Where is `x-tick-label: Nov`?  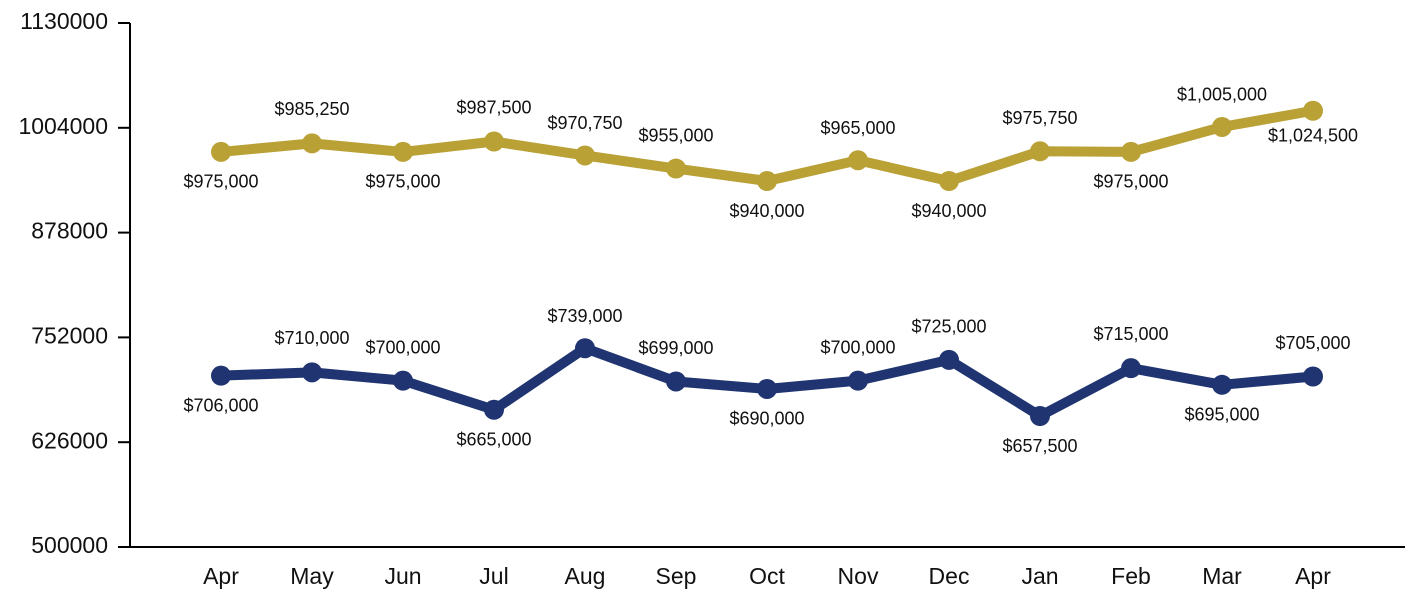 x-tick-label: Nov is located at coordinates (858, 576).